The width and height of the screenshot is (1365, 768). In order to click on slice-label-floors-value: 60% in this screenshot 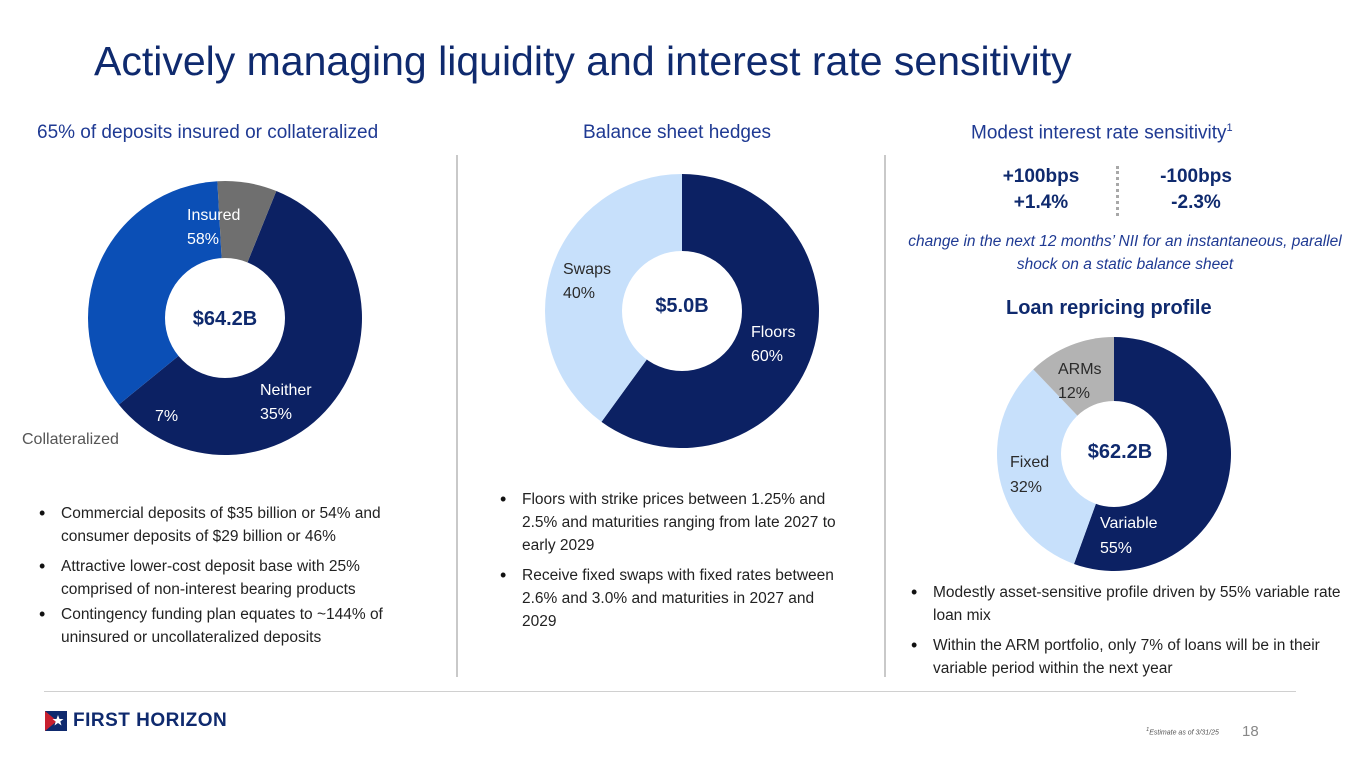, I will do `click(767, 356)`.